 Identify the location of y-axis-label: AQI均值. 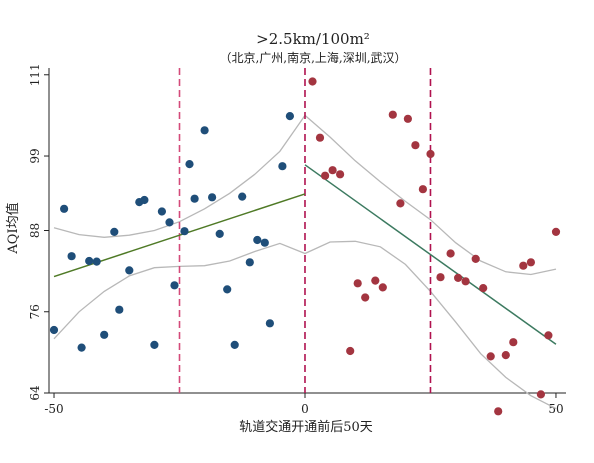
(13, 228).